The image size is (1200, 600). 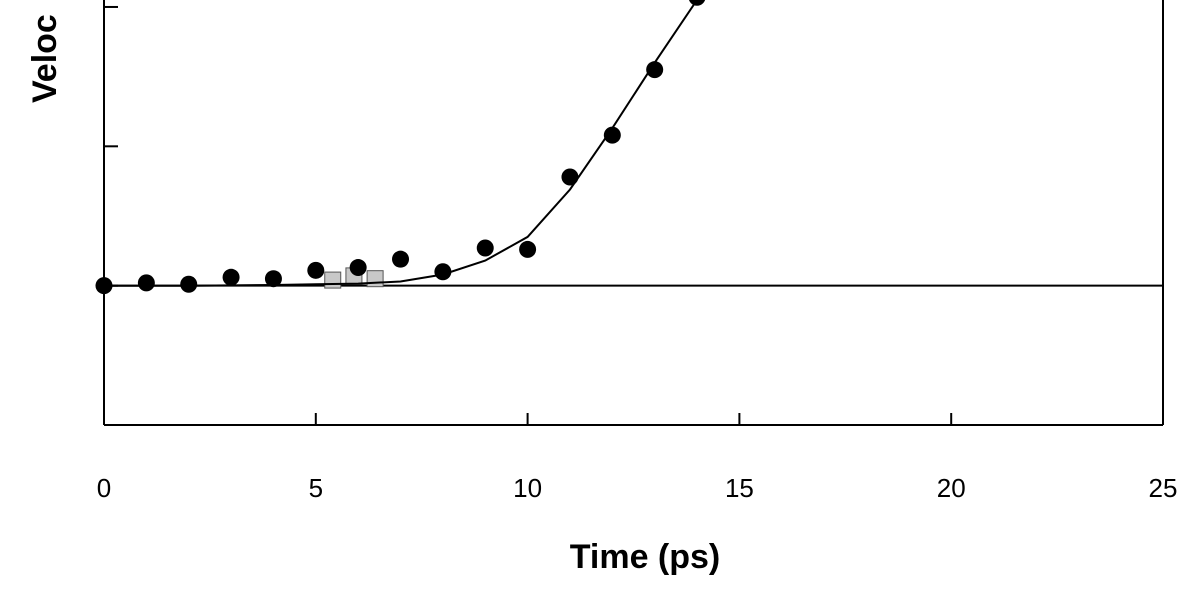 What do you see at coordinates (316, 488) in the screenshot?
I see `x-tick-label: 5` at bounding box center [316, 488].